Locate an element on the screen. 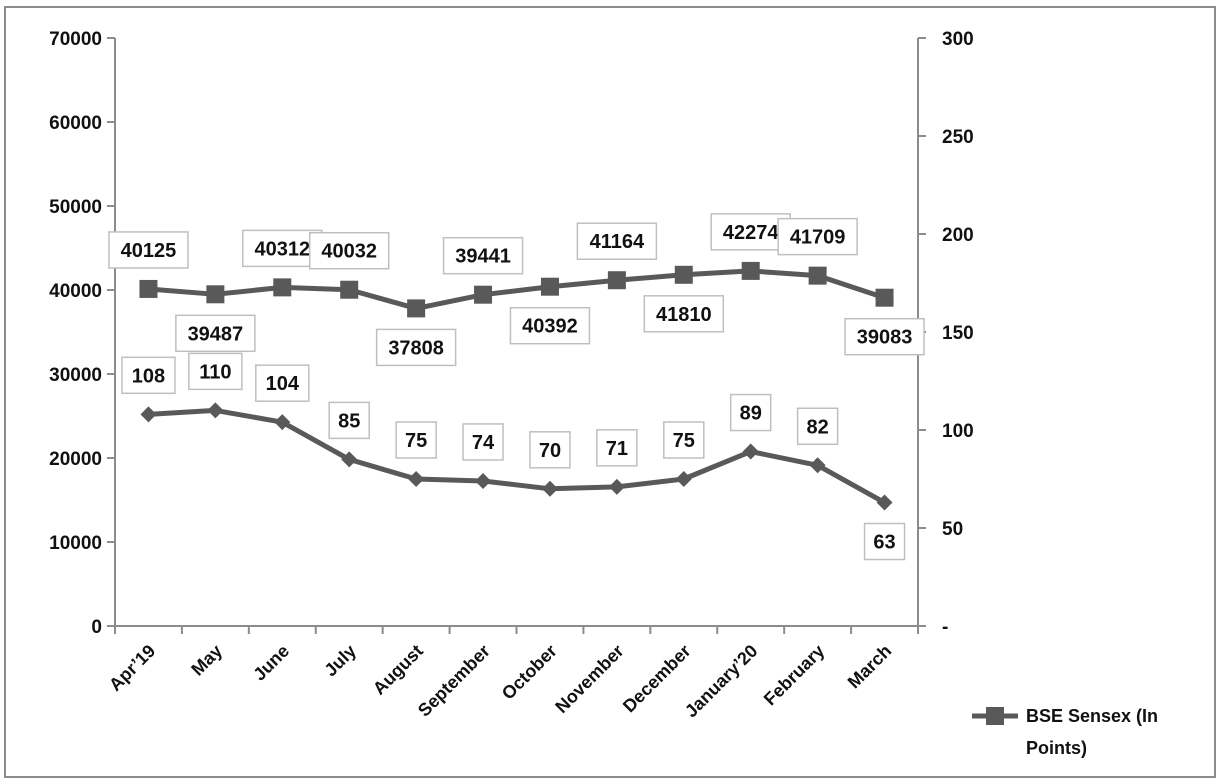  data-label: 71 is located at coordinates (617, 449).